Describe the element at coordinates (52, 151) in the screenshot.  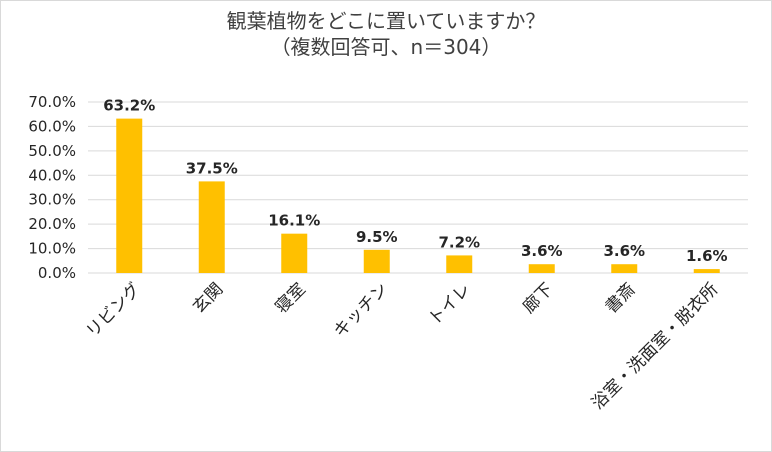
I see `y-tick-label: 50.0%` at that location.